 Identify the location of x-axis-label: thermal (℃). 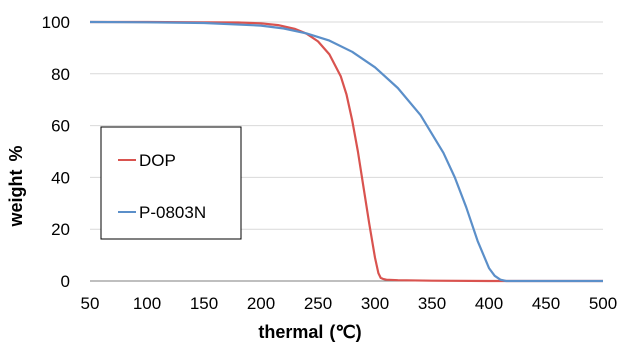
(309, 332).